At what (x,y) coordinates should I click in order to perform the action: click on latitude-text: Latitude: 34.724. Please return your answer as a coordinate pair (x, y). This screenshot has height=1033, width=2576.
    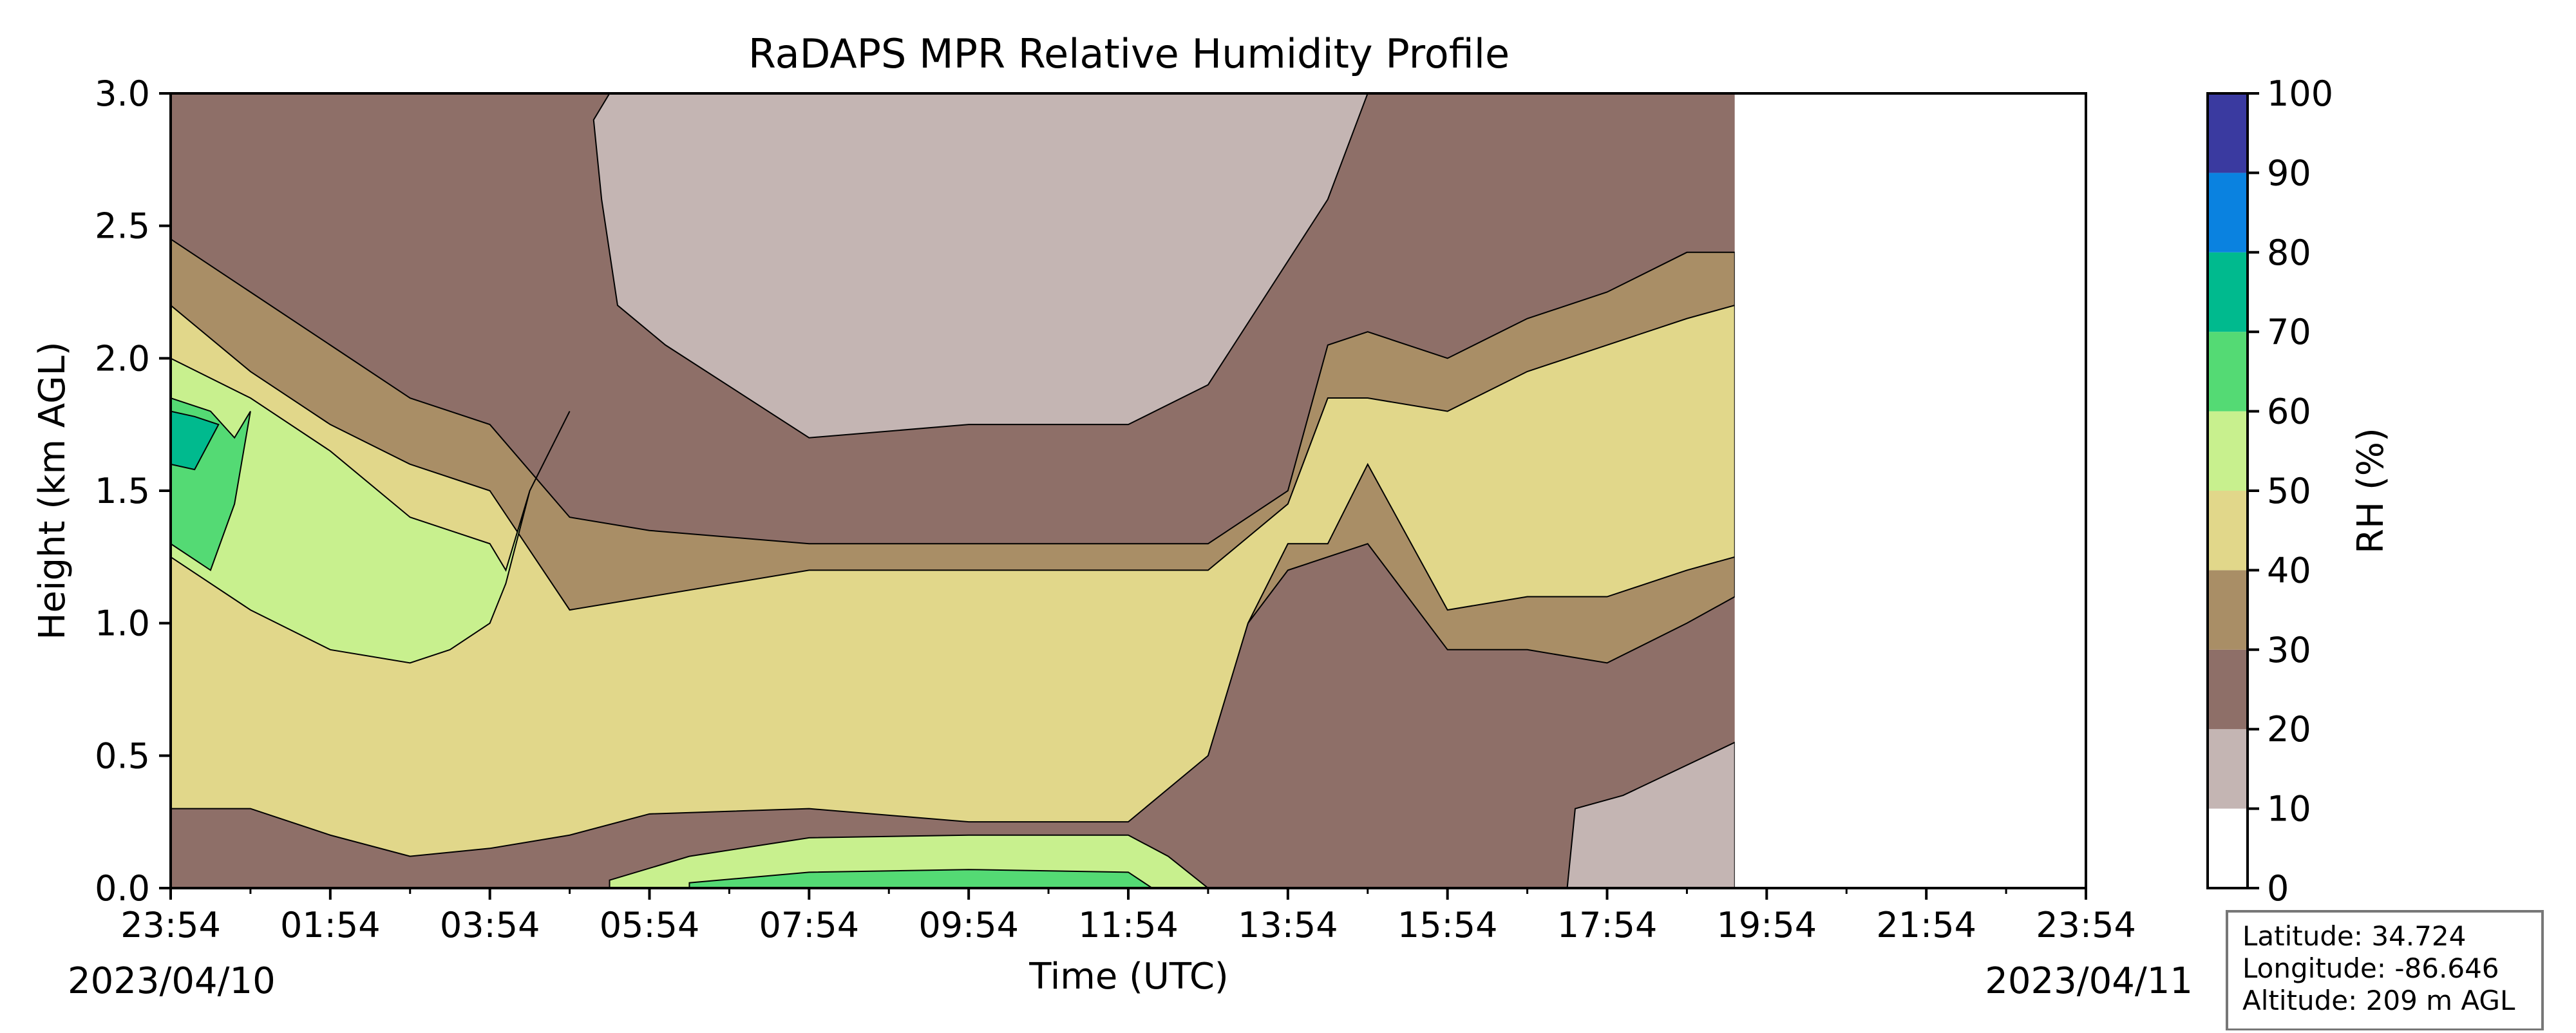
    Looking at the image, I should click on (2354, 936).